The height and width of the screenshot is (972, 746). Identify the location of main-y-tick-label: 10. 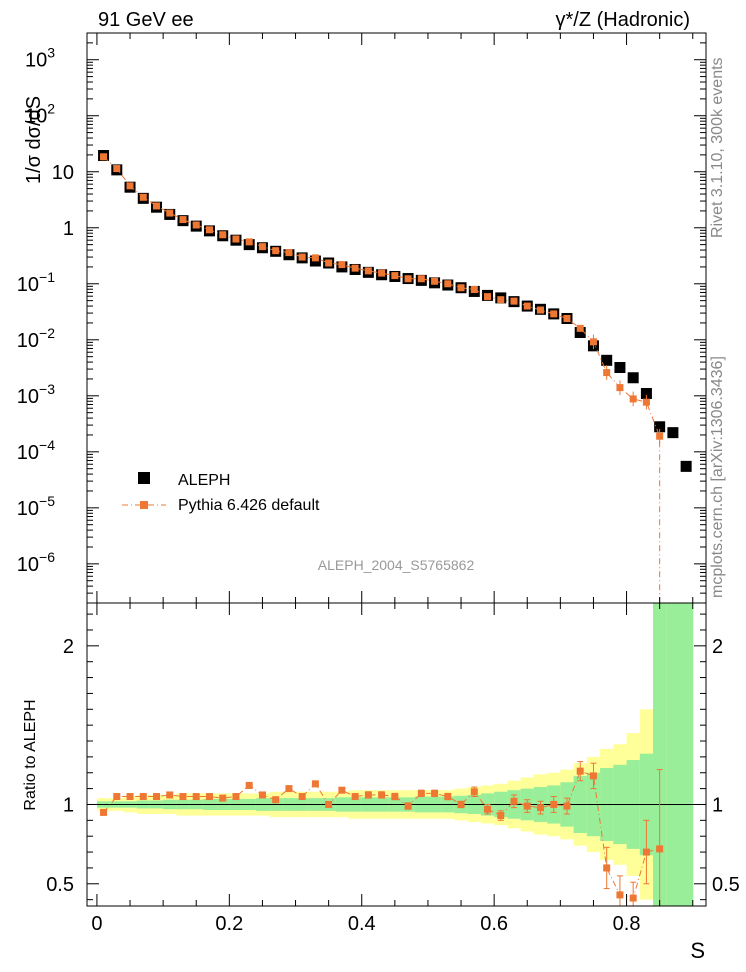
(63, 173).